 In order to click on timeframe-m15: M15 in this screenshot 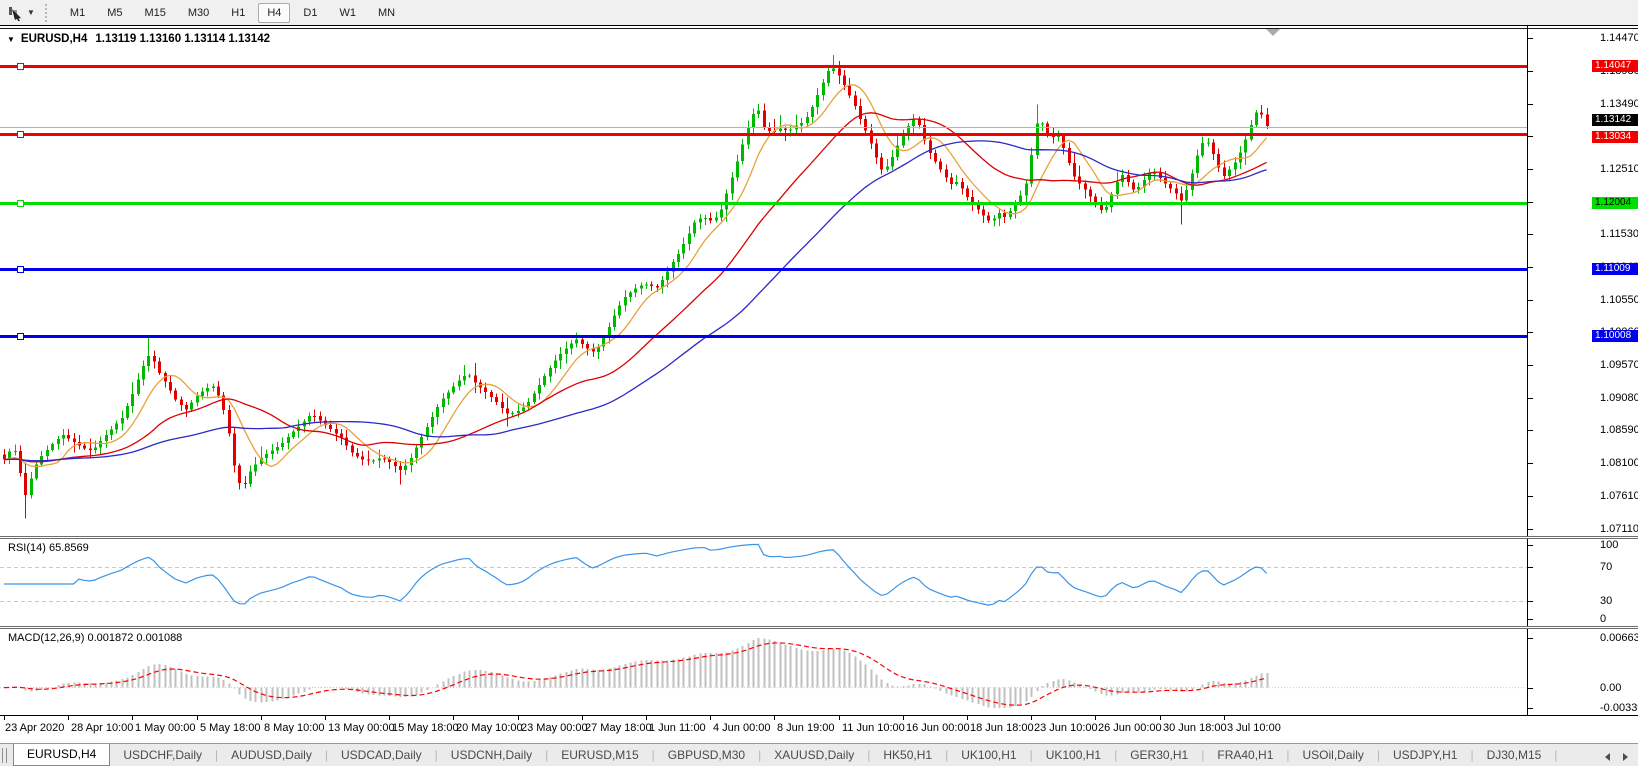, I will do `click(155, 12)`.